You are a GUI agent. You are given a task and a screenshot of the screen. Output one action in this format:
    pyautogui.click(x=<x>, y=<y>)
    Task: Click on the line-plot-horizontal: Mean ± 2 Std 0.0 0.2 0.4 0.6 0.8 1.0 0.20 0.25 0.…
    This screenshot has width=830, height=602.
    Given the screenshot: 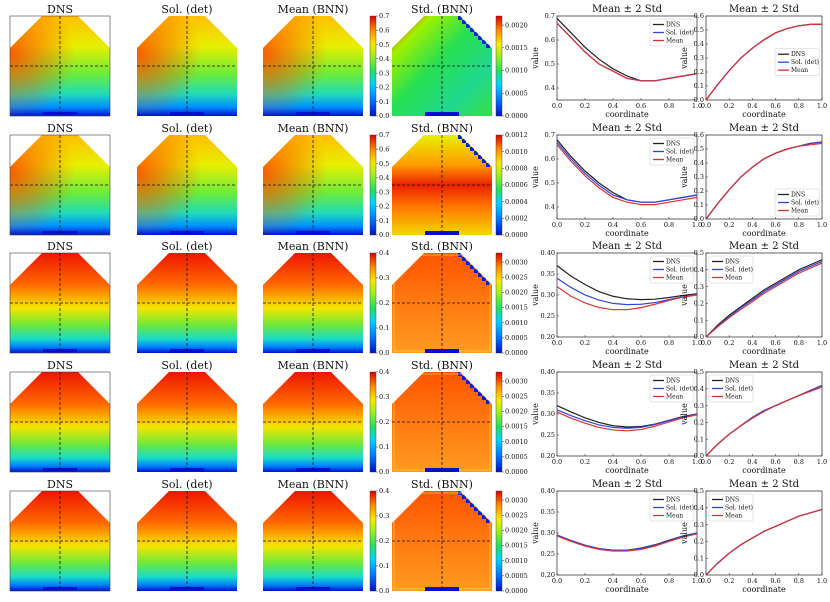 What is the action you would take?
    pyautogui.click(x=616, y=298)
    